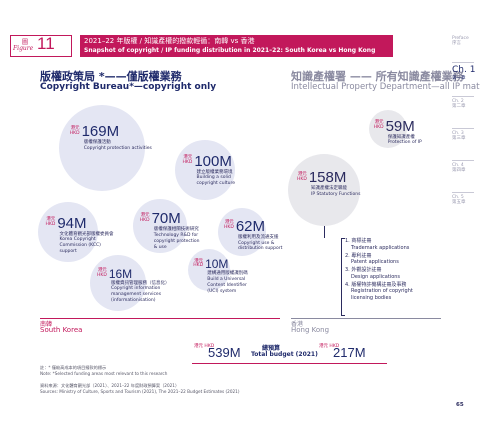  What do you see at coordinates (284, 354) in the screenshot?
I see `total-label-en: Total budget (2021)` at bounding box center [284, 354].